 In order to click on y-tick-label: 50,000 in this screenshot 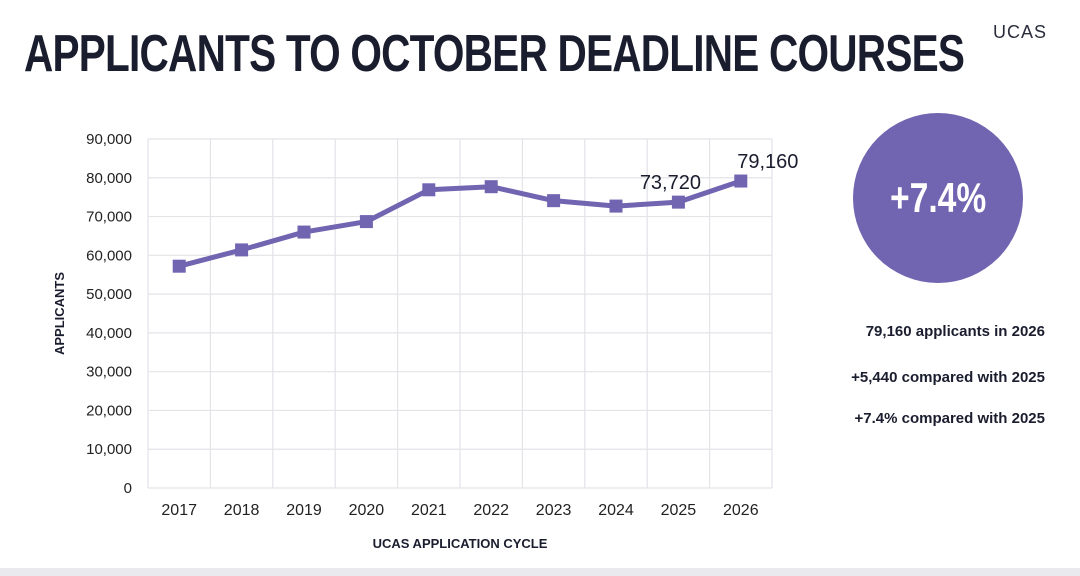, I will do `click(109, 294)`.